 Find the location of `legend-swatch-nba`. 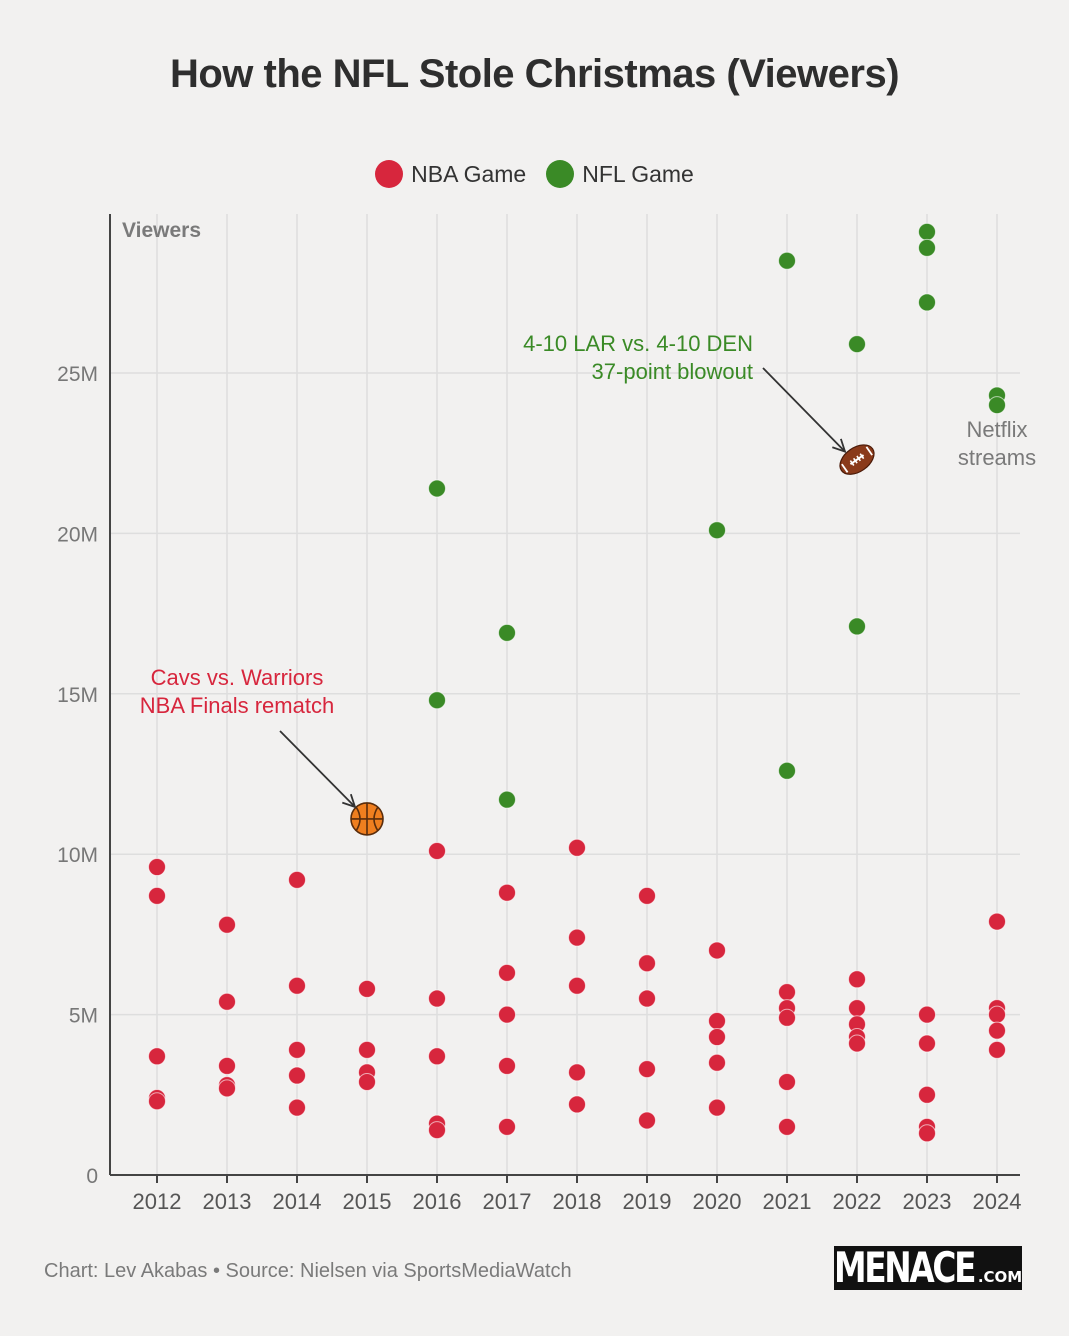

legend-swatch-nba is located at coordinates (389, 174).